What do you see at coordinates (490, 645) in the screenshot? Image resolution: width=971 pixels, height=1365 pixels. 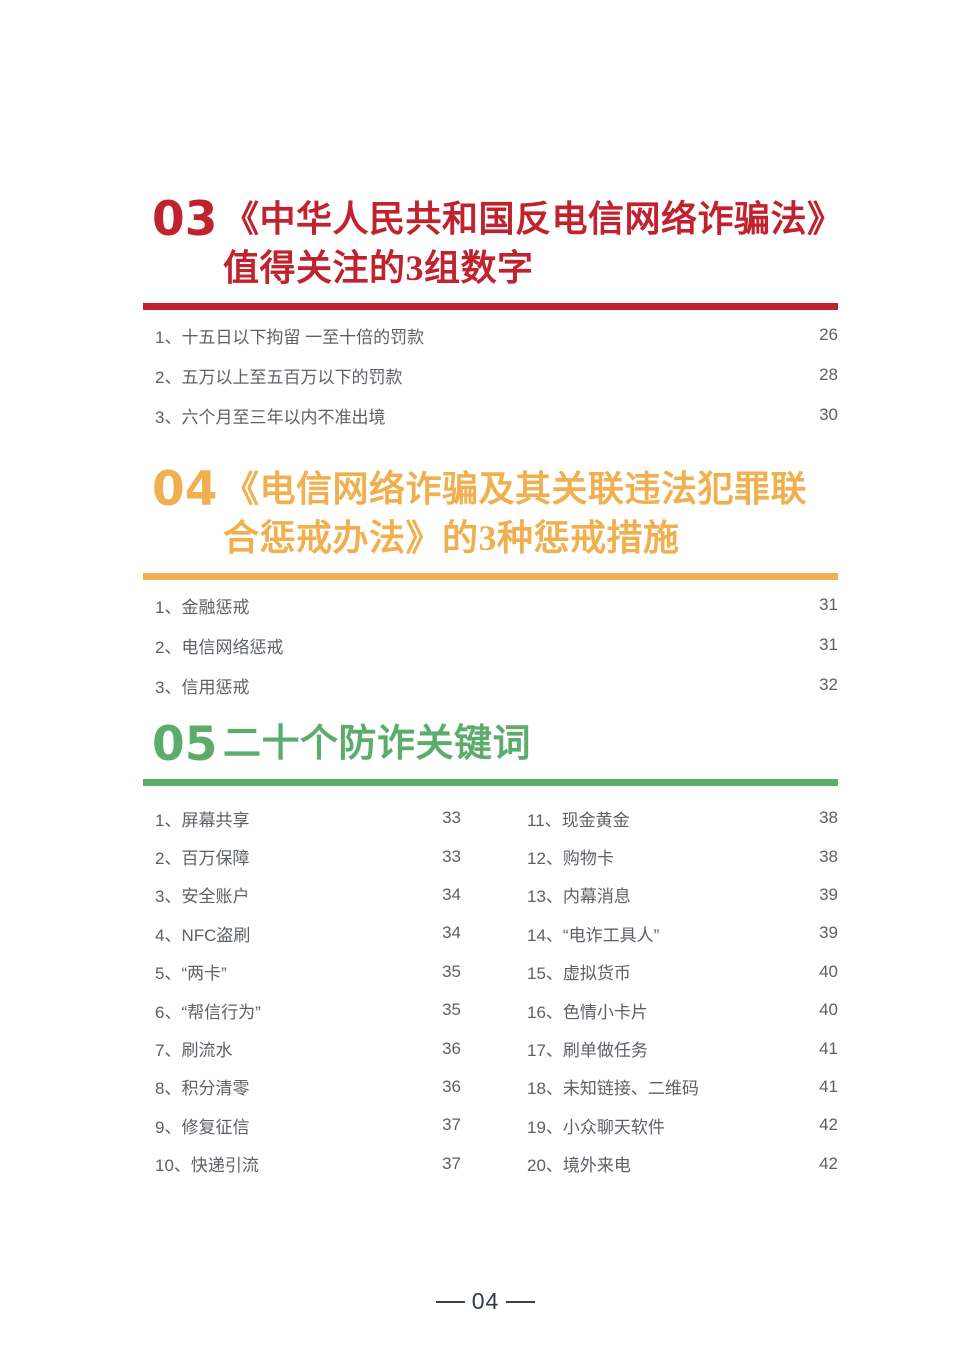 I see `section-04-entries: 1、金融惩戒 31 2、电信网络惩戒 31 3、信用惩戒 32` at bounding box center [490, 645].